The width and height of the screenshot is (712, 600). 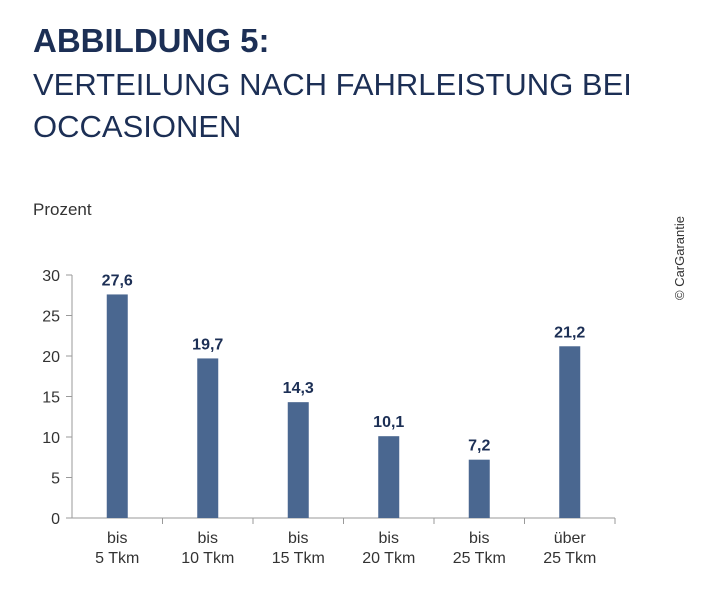 I want to click on bar-value-label: 14,3, so click(x=298, y=388).